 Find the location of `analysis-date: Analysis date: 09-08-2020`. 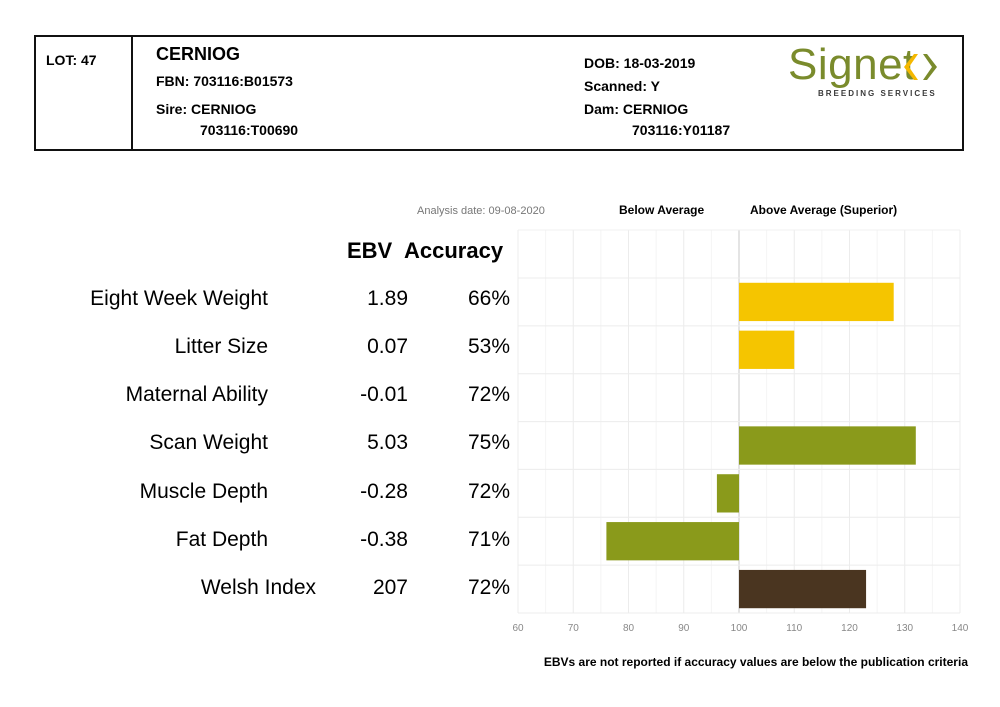

analysis-date: Analysis date: 09-08-2020 is located at coordinates (481, 211).